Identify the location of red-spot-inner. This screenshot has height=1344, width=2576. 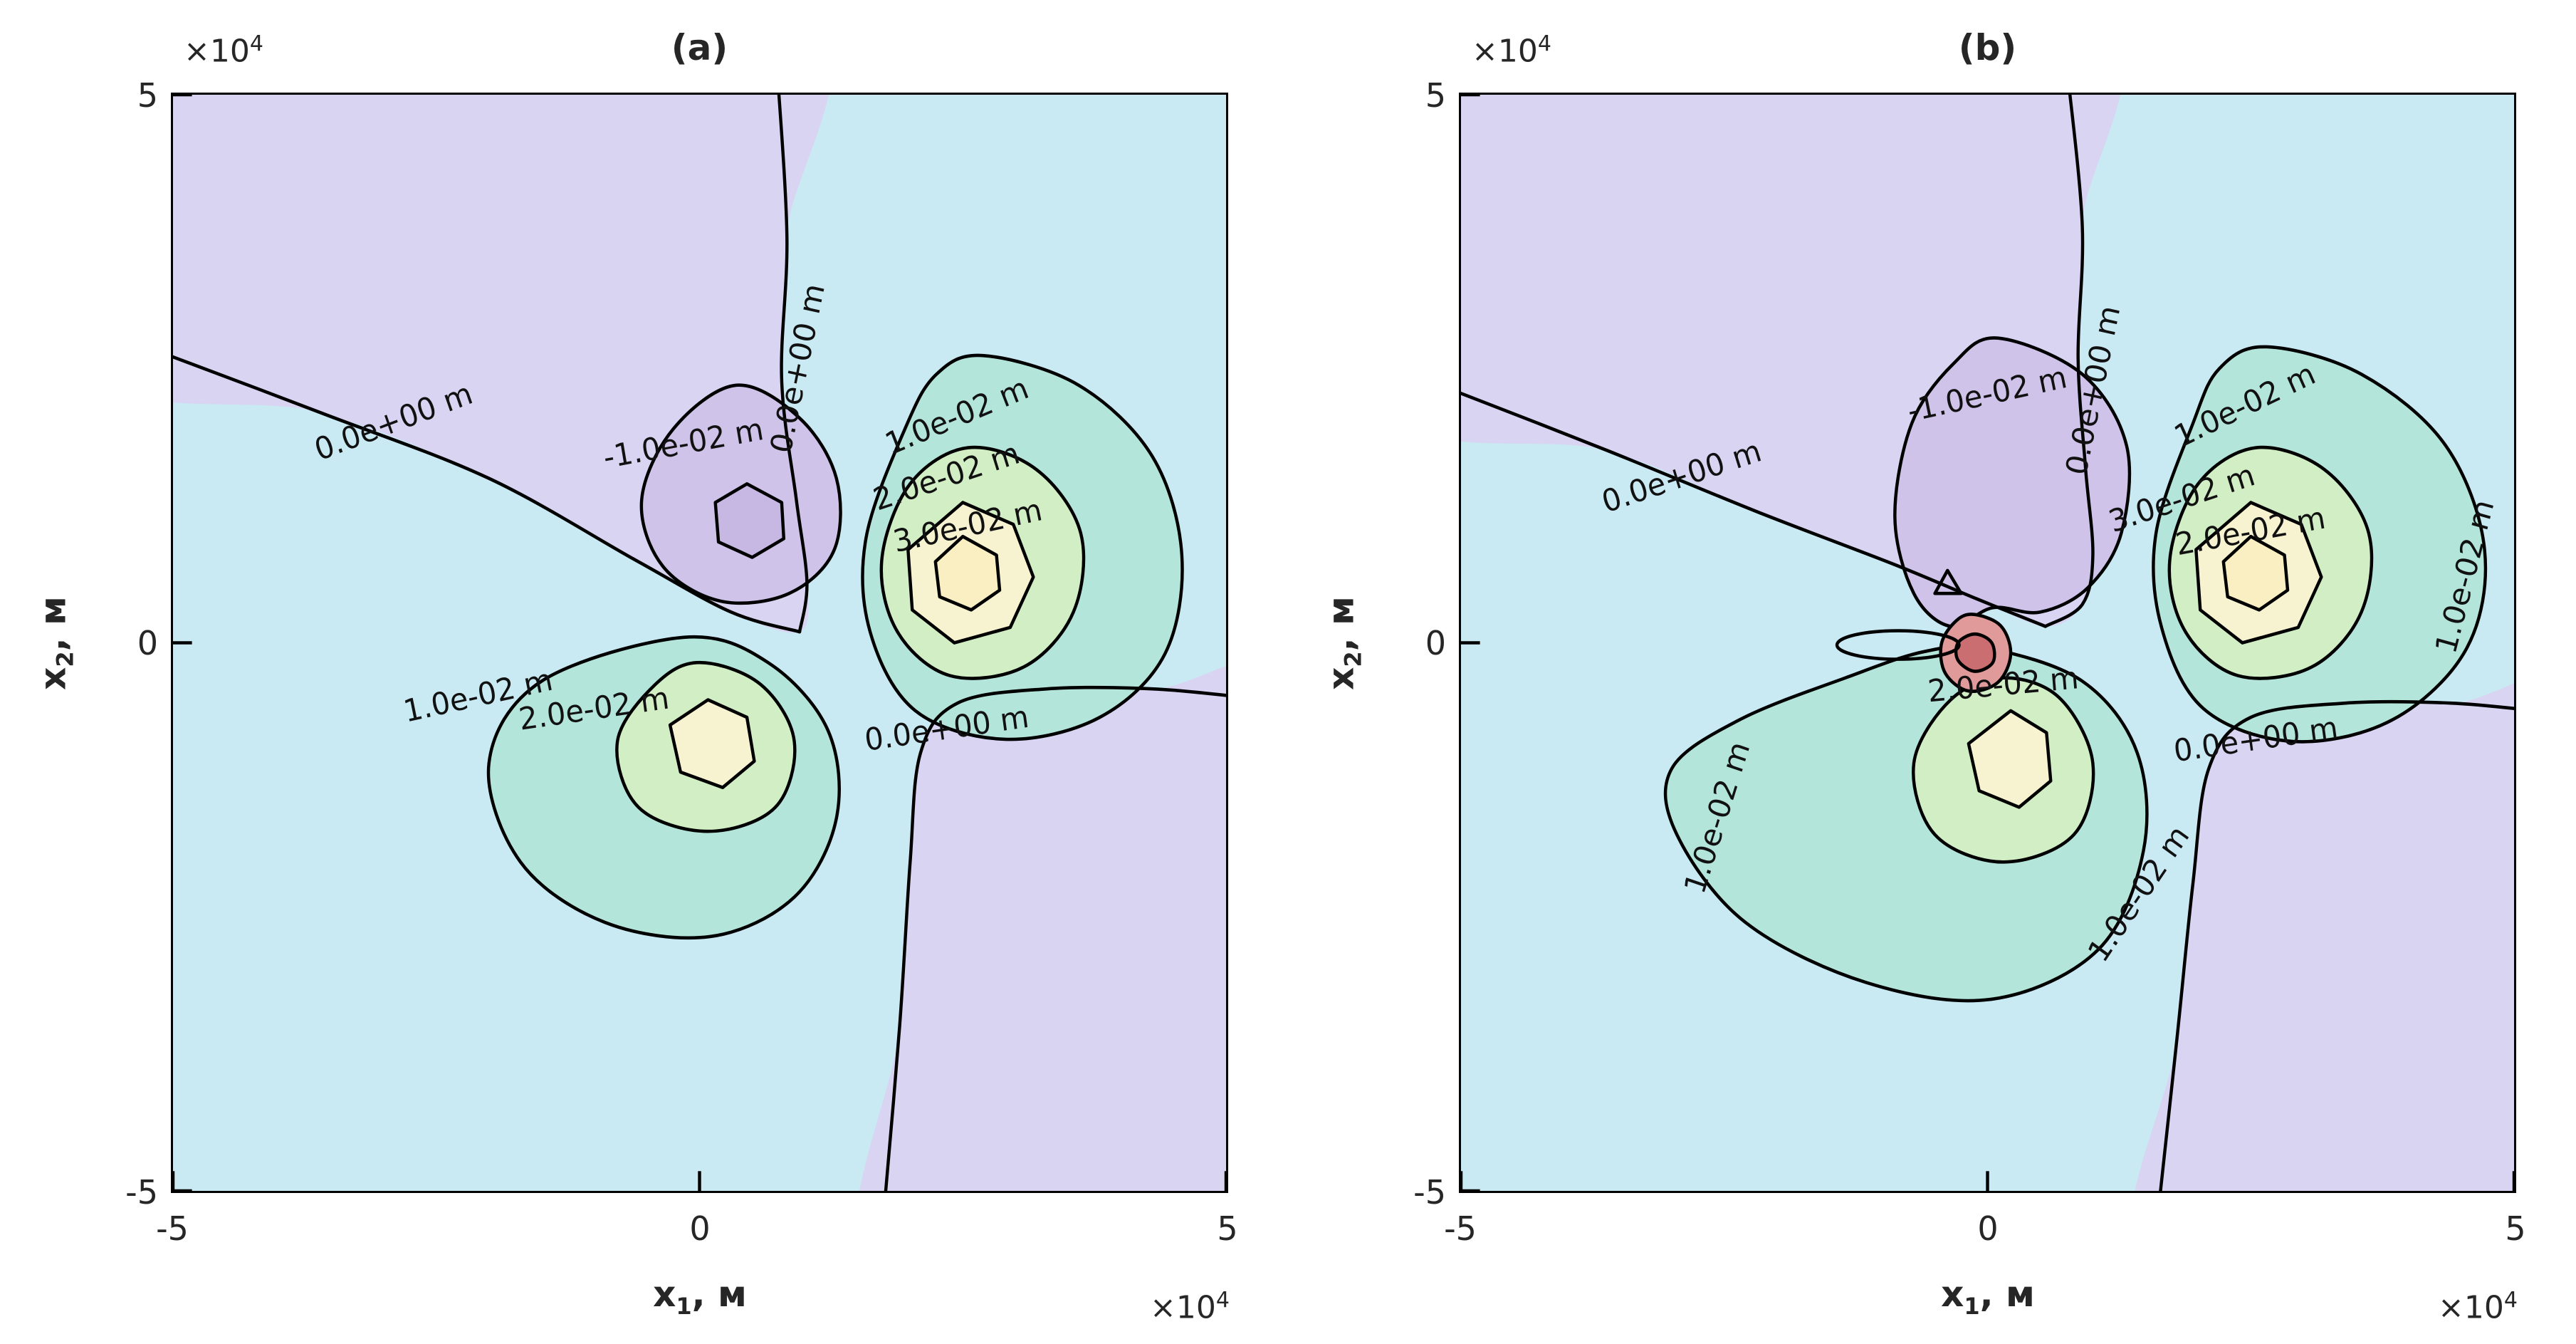
(1975, 652).